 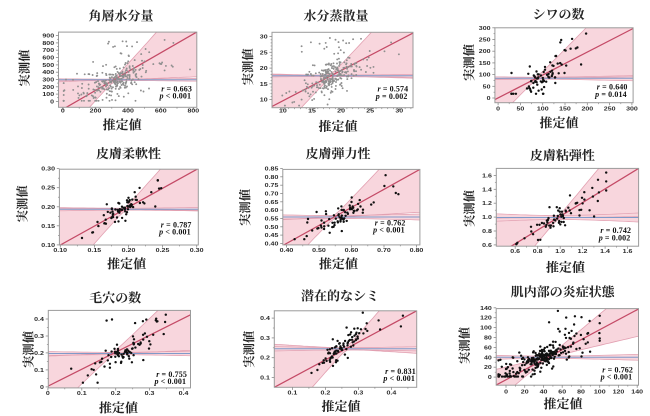 I want to click on svg-text: 0.75, so click(x=272, y=186).